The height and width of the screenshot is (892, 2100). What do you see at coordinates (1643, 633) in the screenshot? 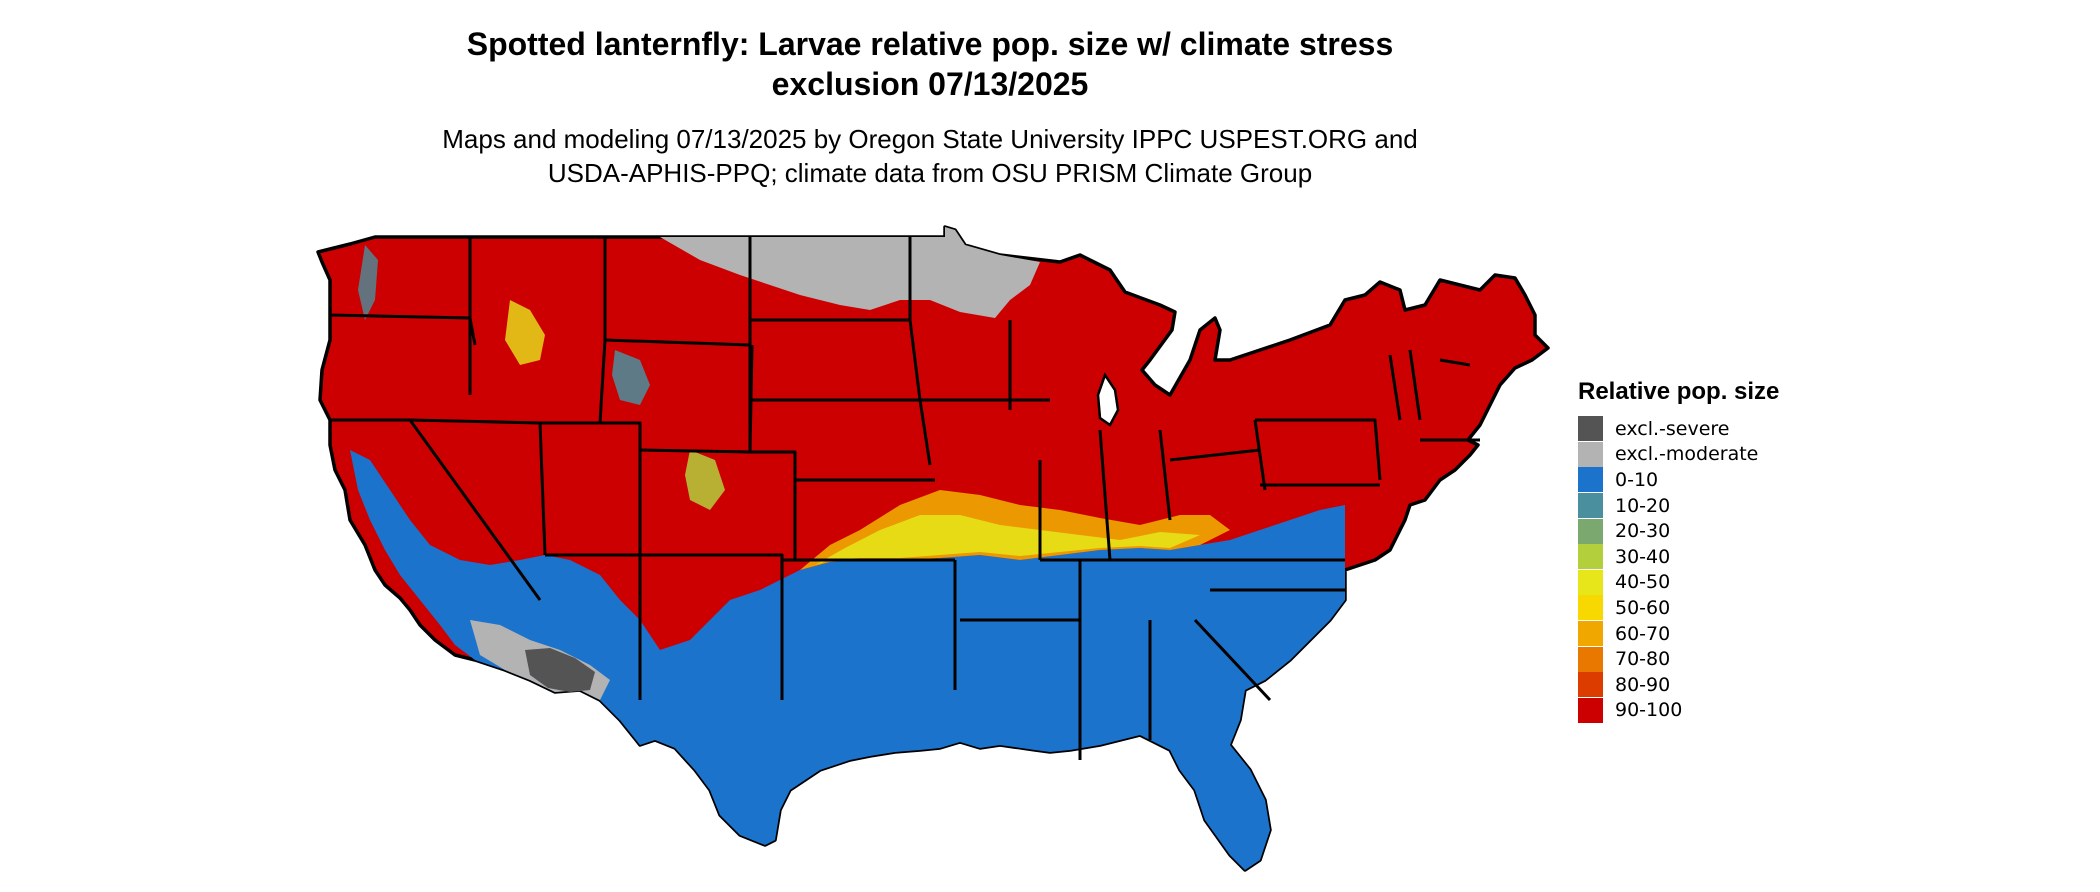
I see `legend-label: 60-70` at bounding box center [1643, 633].